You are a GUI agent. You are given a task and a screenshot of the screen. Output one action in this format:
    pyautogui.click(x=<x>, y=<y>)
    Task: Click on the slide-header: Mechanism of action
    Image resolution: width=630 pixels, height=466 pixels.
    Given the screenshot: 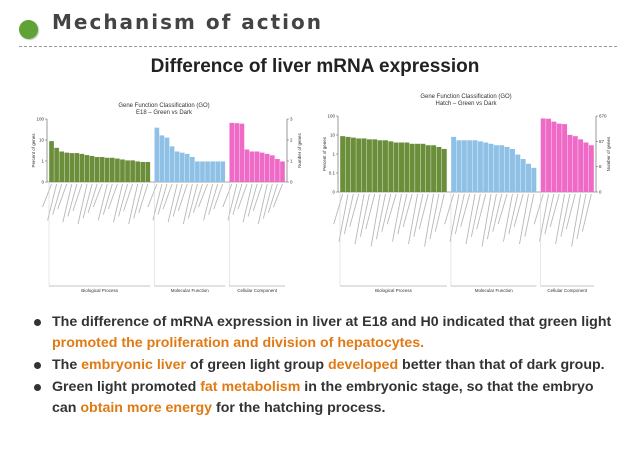 What is the action you would take?
    pyautogui.click(x=315, y=24)
    